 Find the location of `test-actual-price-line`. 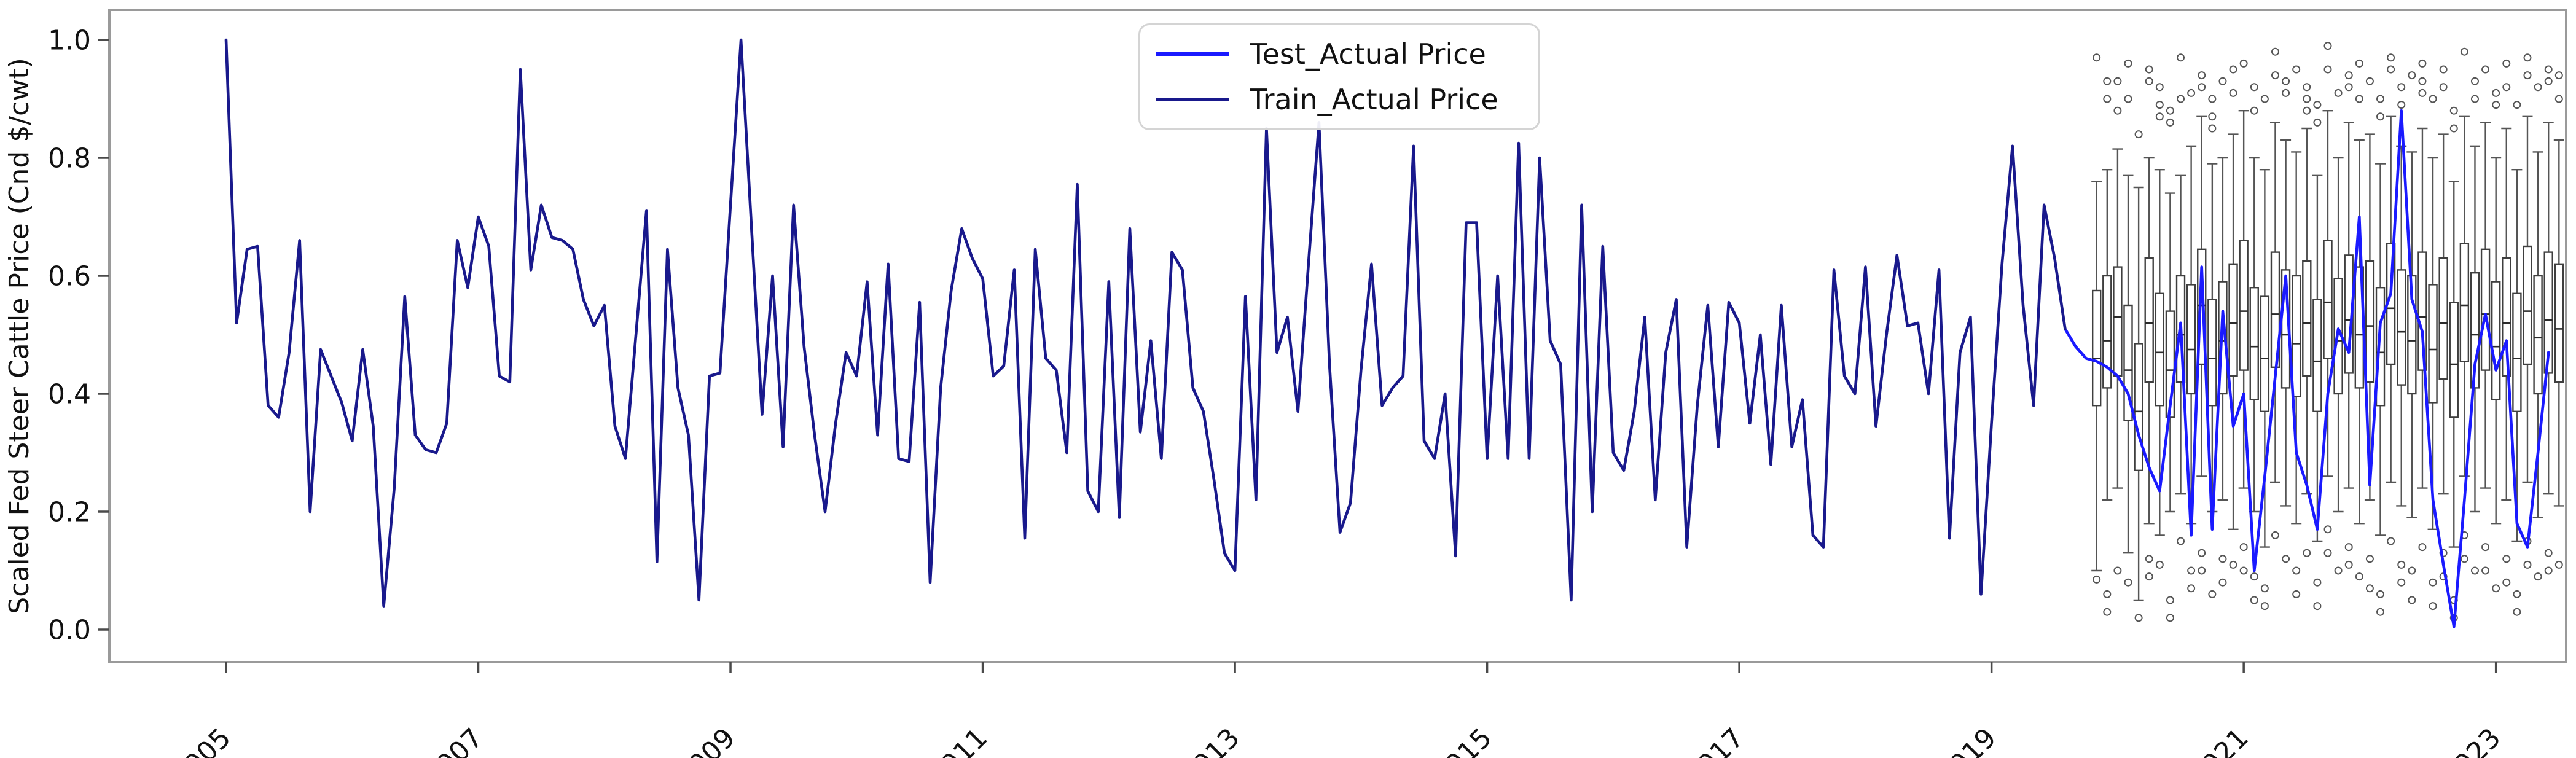

test-actual-price-line is located at coordinates (2307, 368).